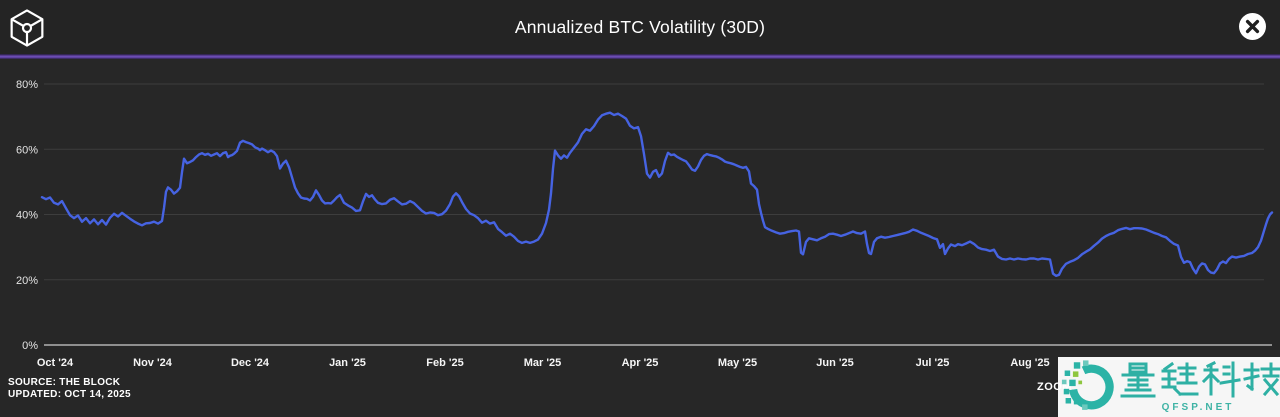 The height and width of the screenshot is (417, 1280). What do you see at coordinates (1200, 379) in the screenshot?
I see `watermark-cn-text` at bounding box center [1200, 379].